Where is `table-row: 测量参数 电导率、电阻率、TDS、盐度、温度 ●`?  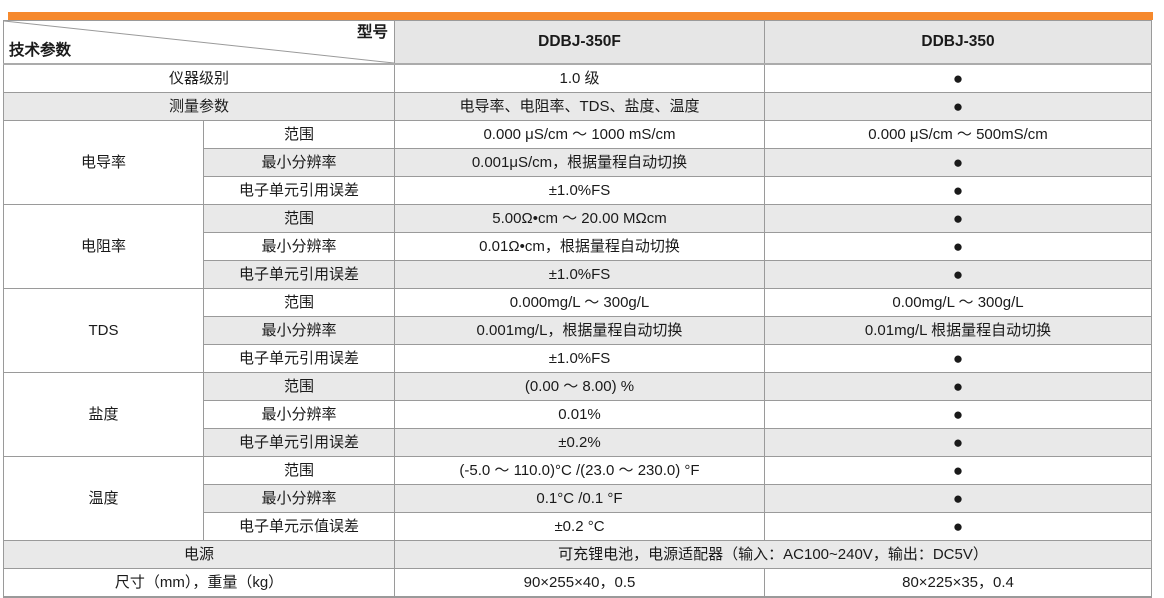 table-row: 测量参数 电导率、电阻率、TDS、盐度、温度 ● is located at coordinates (577, 106).